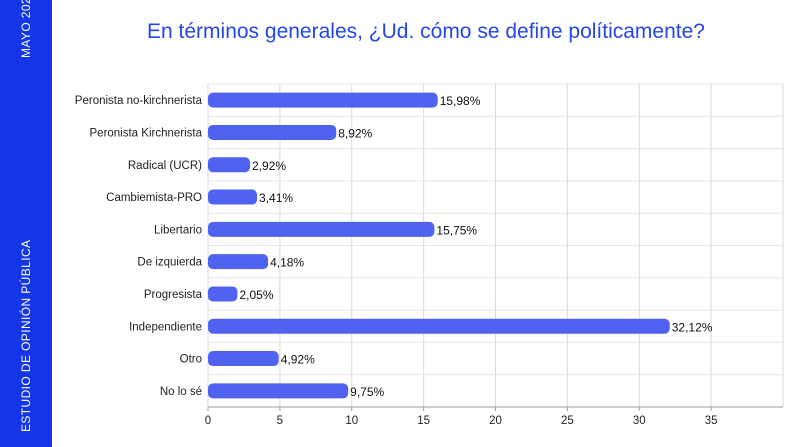 The height and width of the screenshot is (447, 800). What do you see at coordinates (280, 421) in the screenshot?
I see `x-tick-label: 5` at bounding box center [280, 421].